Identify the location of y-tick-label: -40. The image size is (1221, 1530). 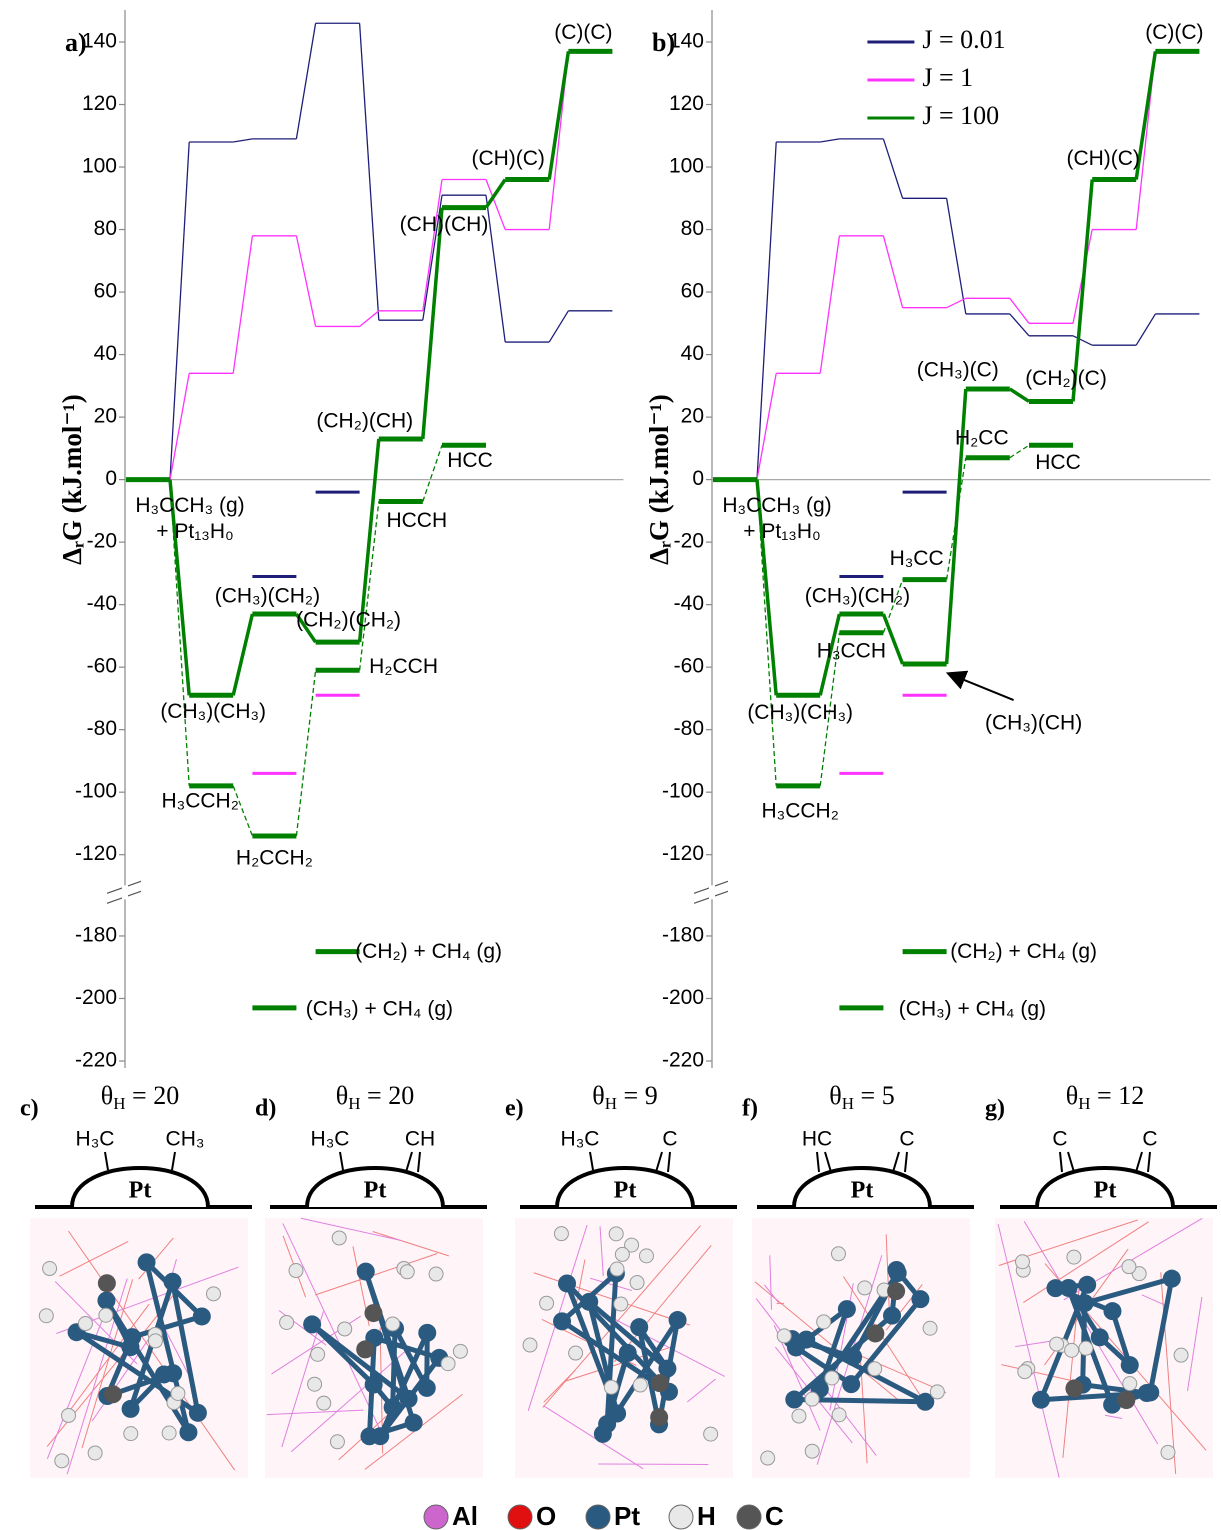
(689, 603).